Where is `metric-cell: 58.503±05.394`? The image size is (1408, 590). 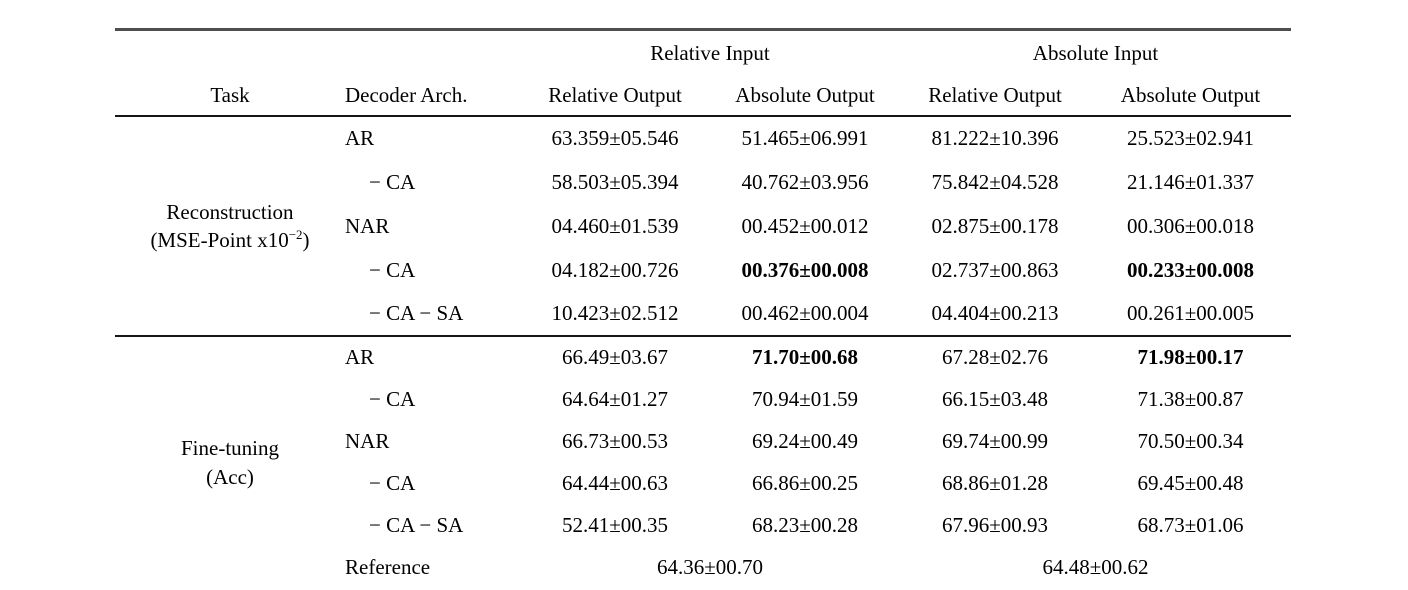 metric-cell: 58.503±05.394 is located at coordinates (615, 181).